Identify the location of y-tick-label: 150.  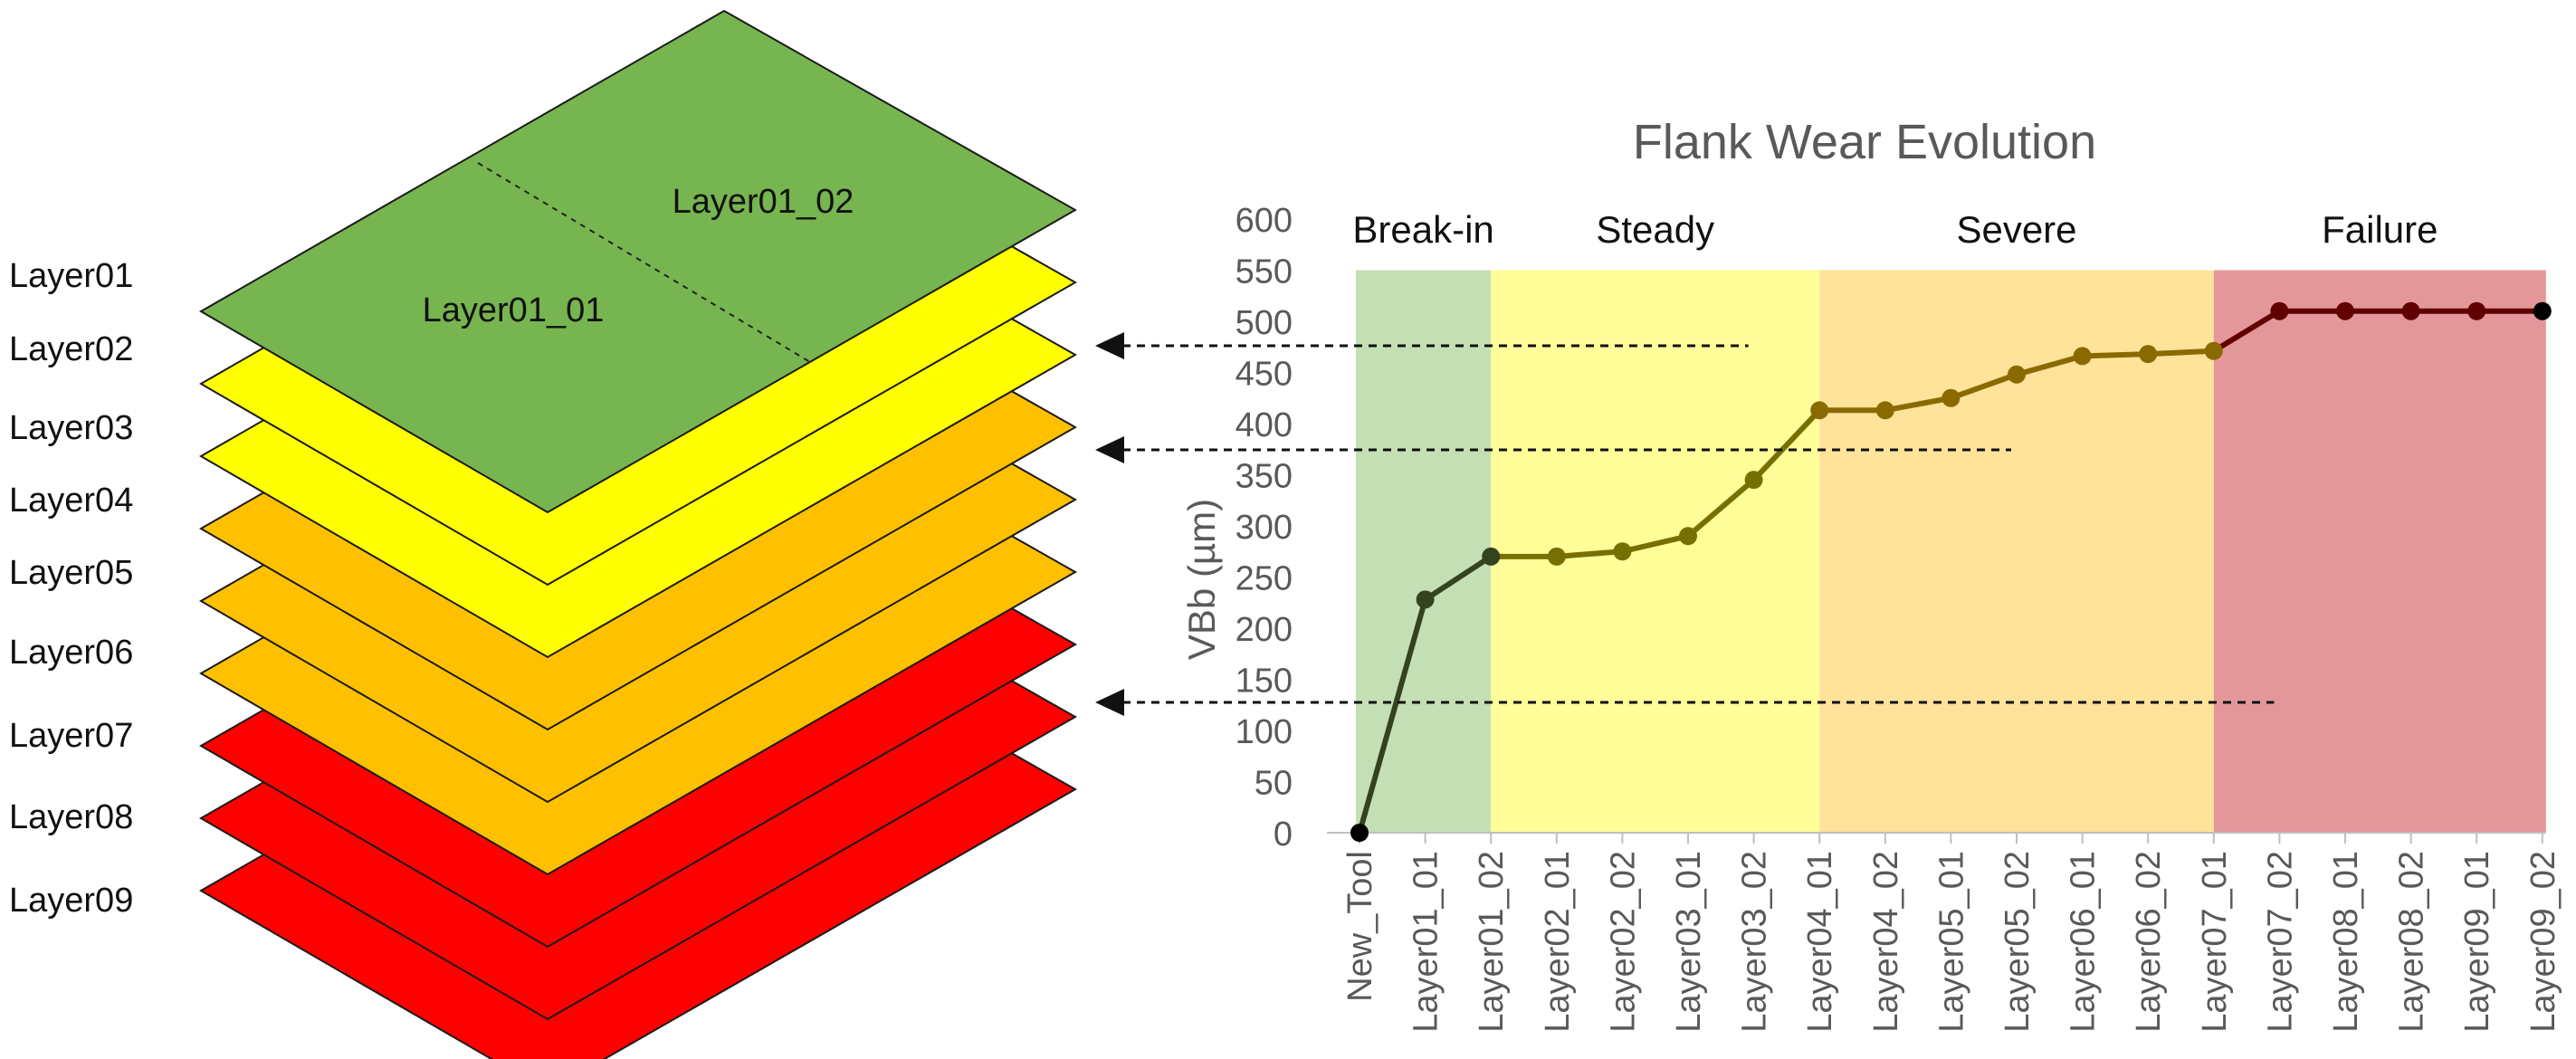
(1264, 682).